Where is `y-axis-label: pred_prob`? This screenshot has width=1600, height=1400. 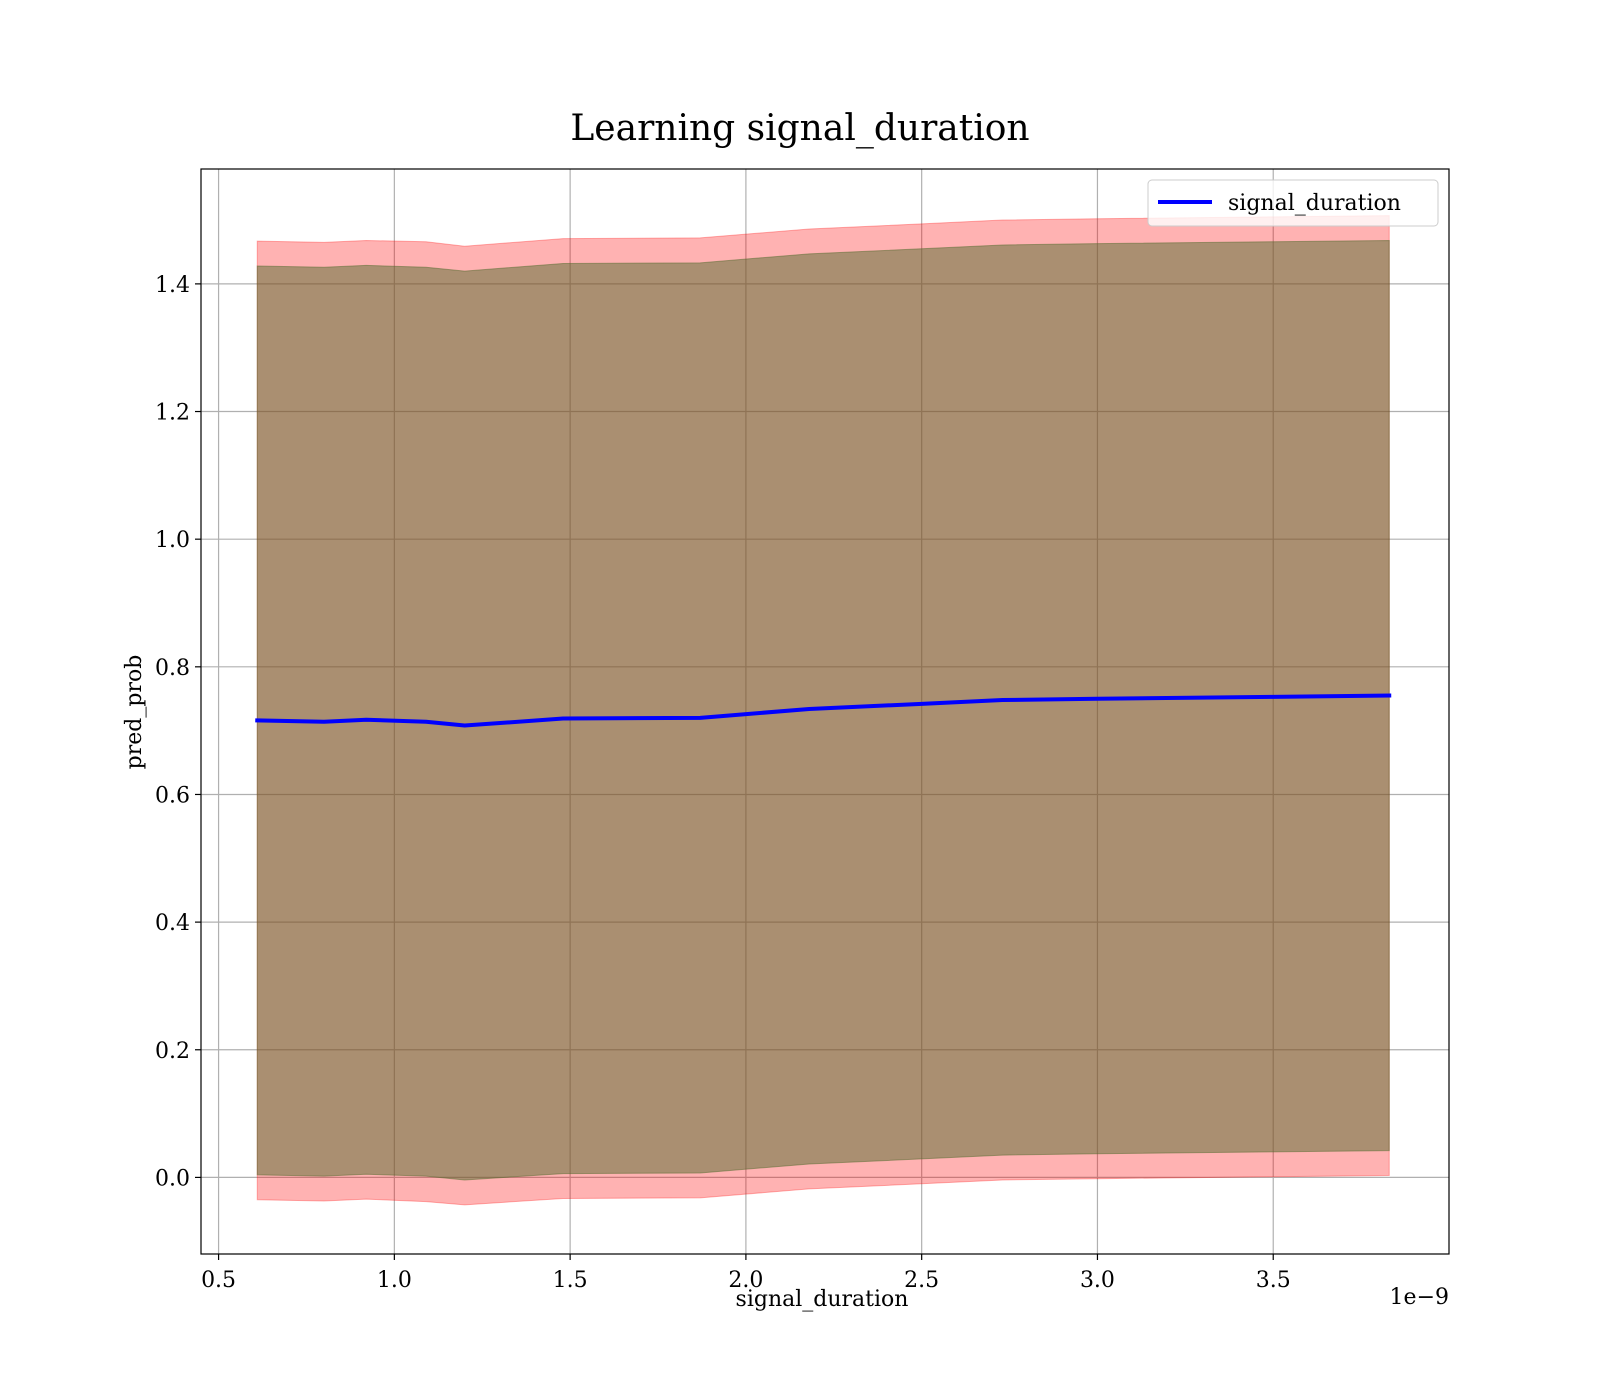
y-axis-label: pred_prob is located at coordinates (134, 712).